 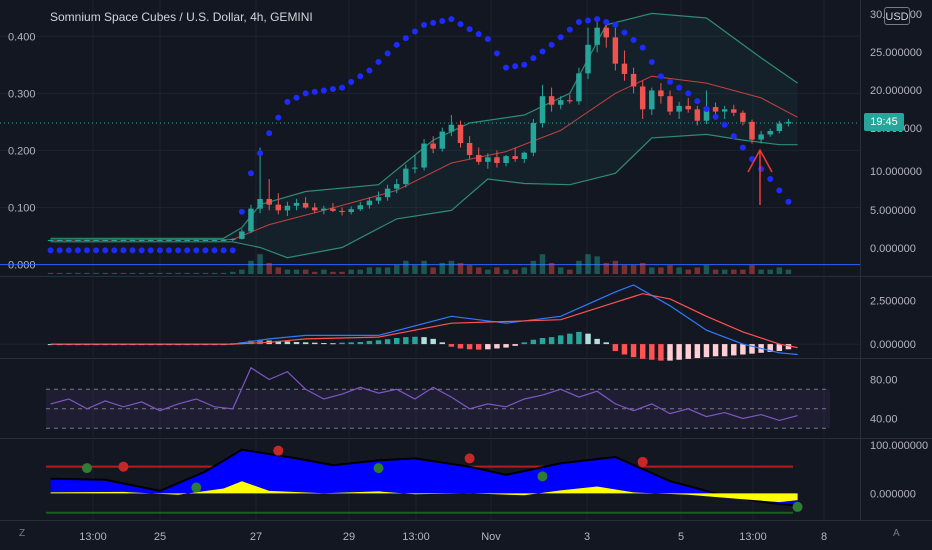 What do you see at coordinates (897, 16) in the screenshot?
I see `currency-button: USD` at bounding box center [897, 16].